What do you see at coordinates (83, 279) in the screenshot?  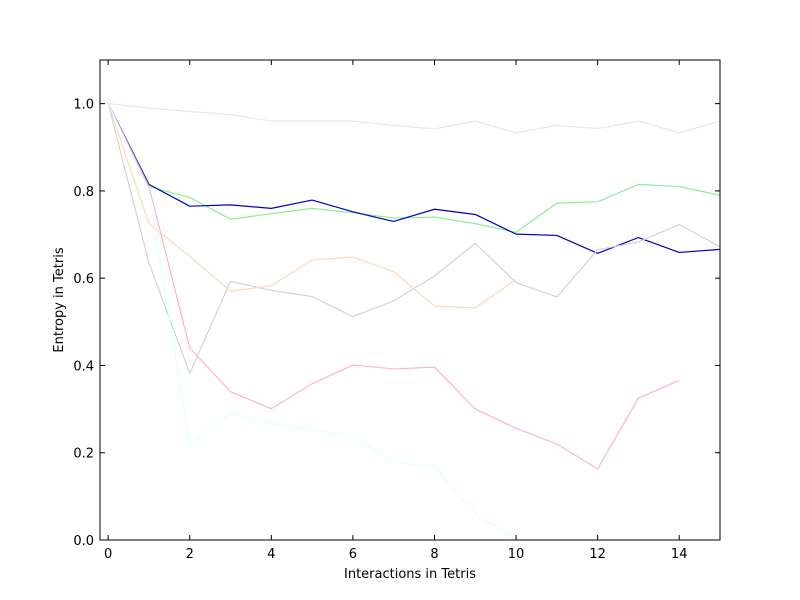 I see `y-tick-label: 0.6` at bounding box center [83, 279].